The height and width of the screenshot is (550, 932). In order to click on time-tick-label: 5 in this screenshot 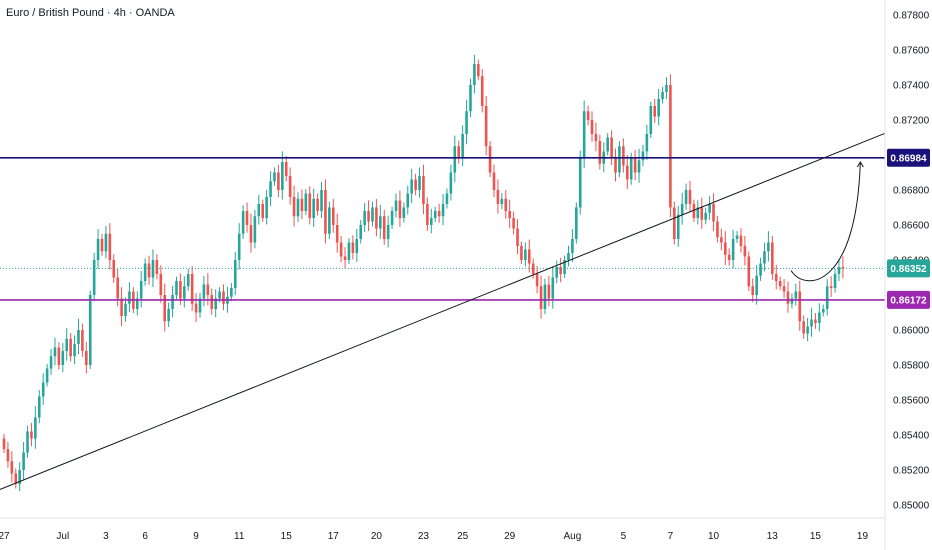, I will do `click(624, 536)`.